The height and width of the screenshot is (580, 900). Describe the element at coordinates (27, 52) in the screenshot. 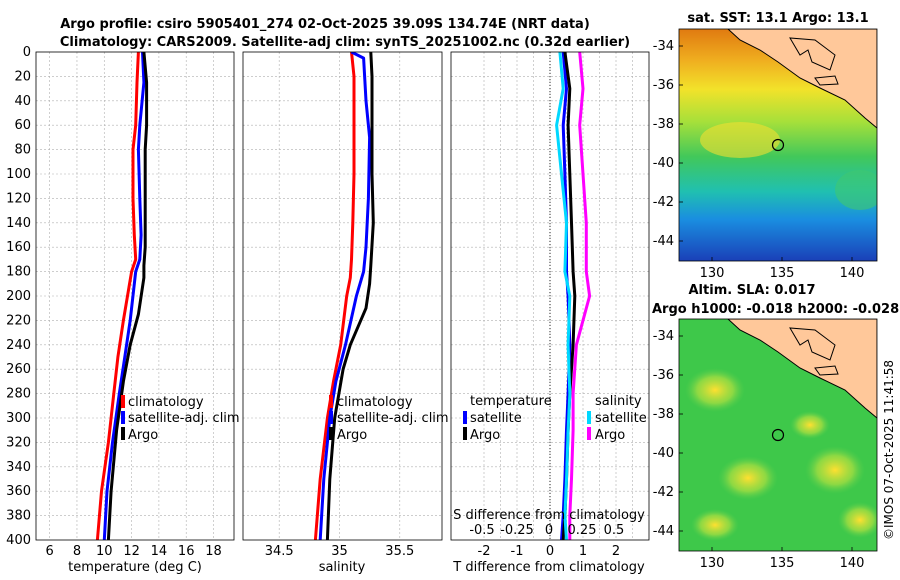

I see `y-tick-label: 0` at that location.